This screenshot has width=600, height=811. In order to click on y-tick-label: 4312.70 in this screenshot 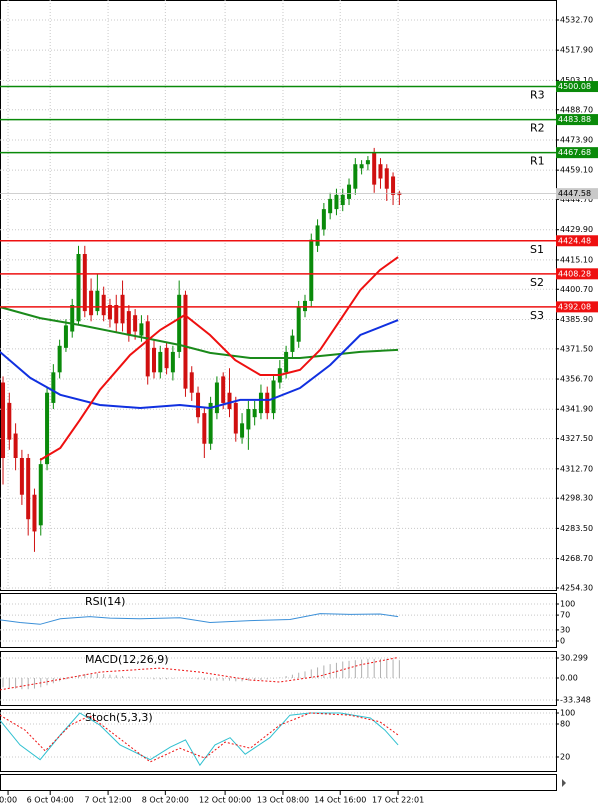, I will do `click(576, 468)`.